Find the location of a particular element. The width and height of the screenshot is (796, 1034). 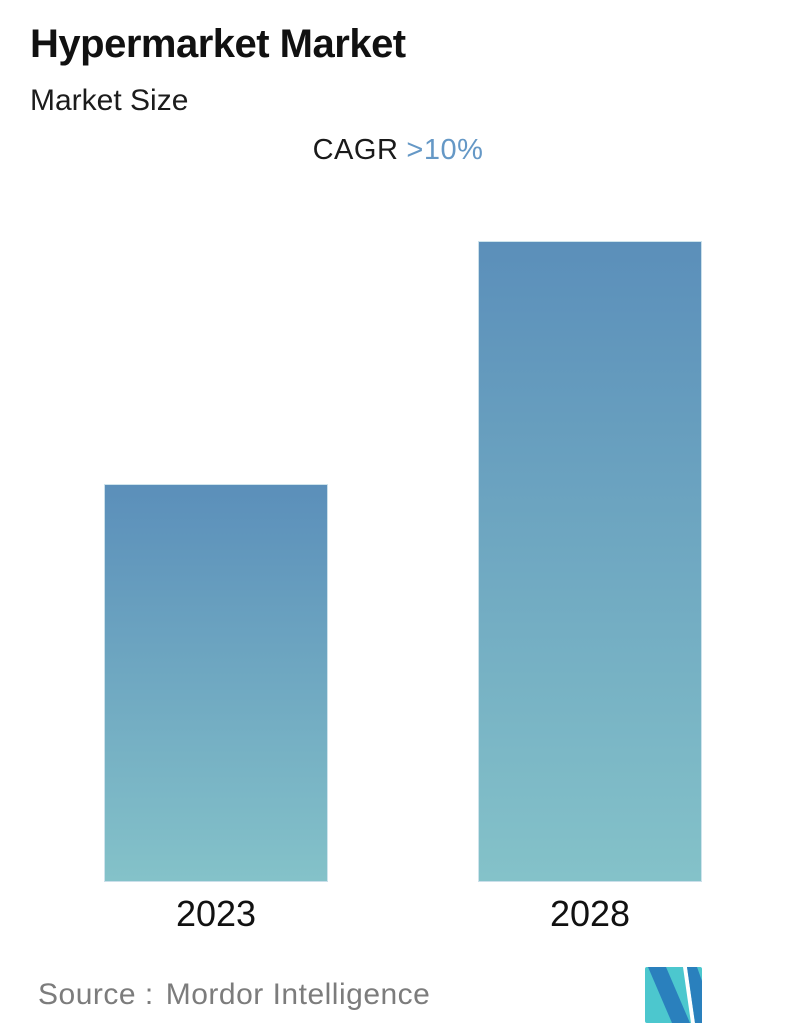

page-subtitle: Market Size is located at coordinates (109, 100).